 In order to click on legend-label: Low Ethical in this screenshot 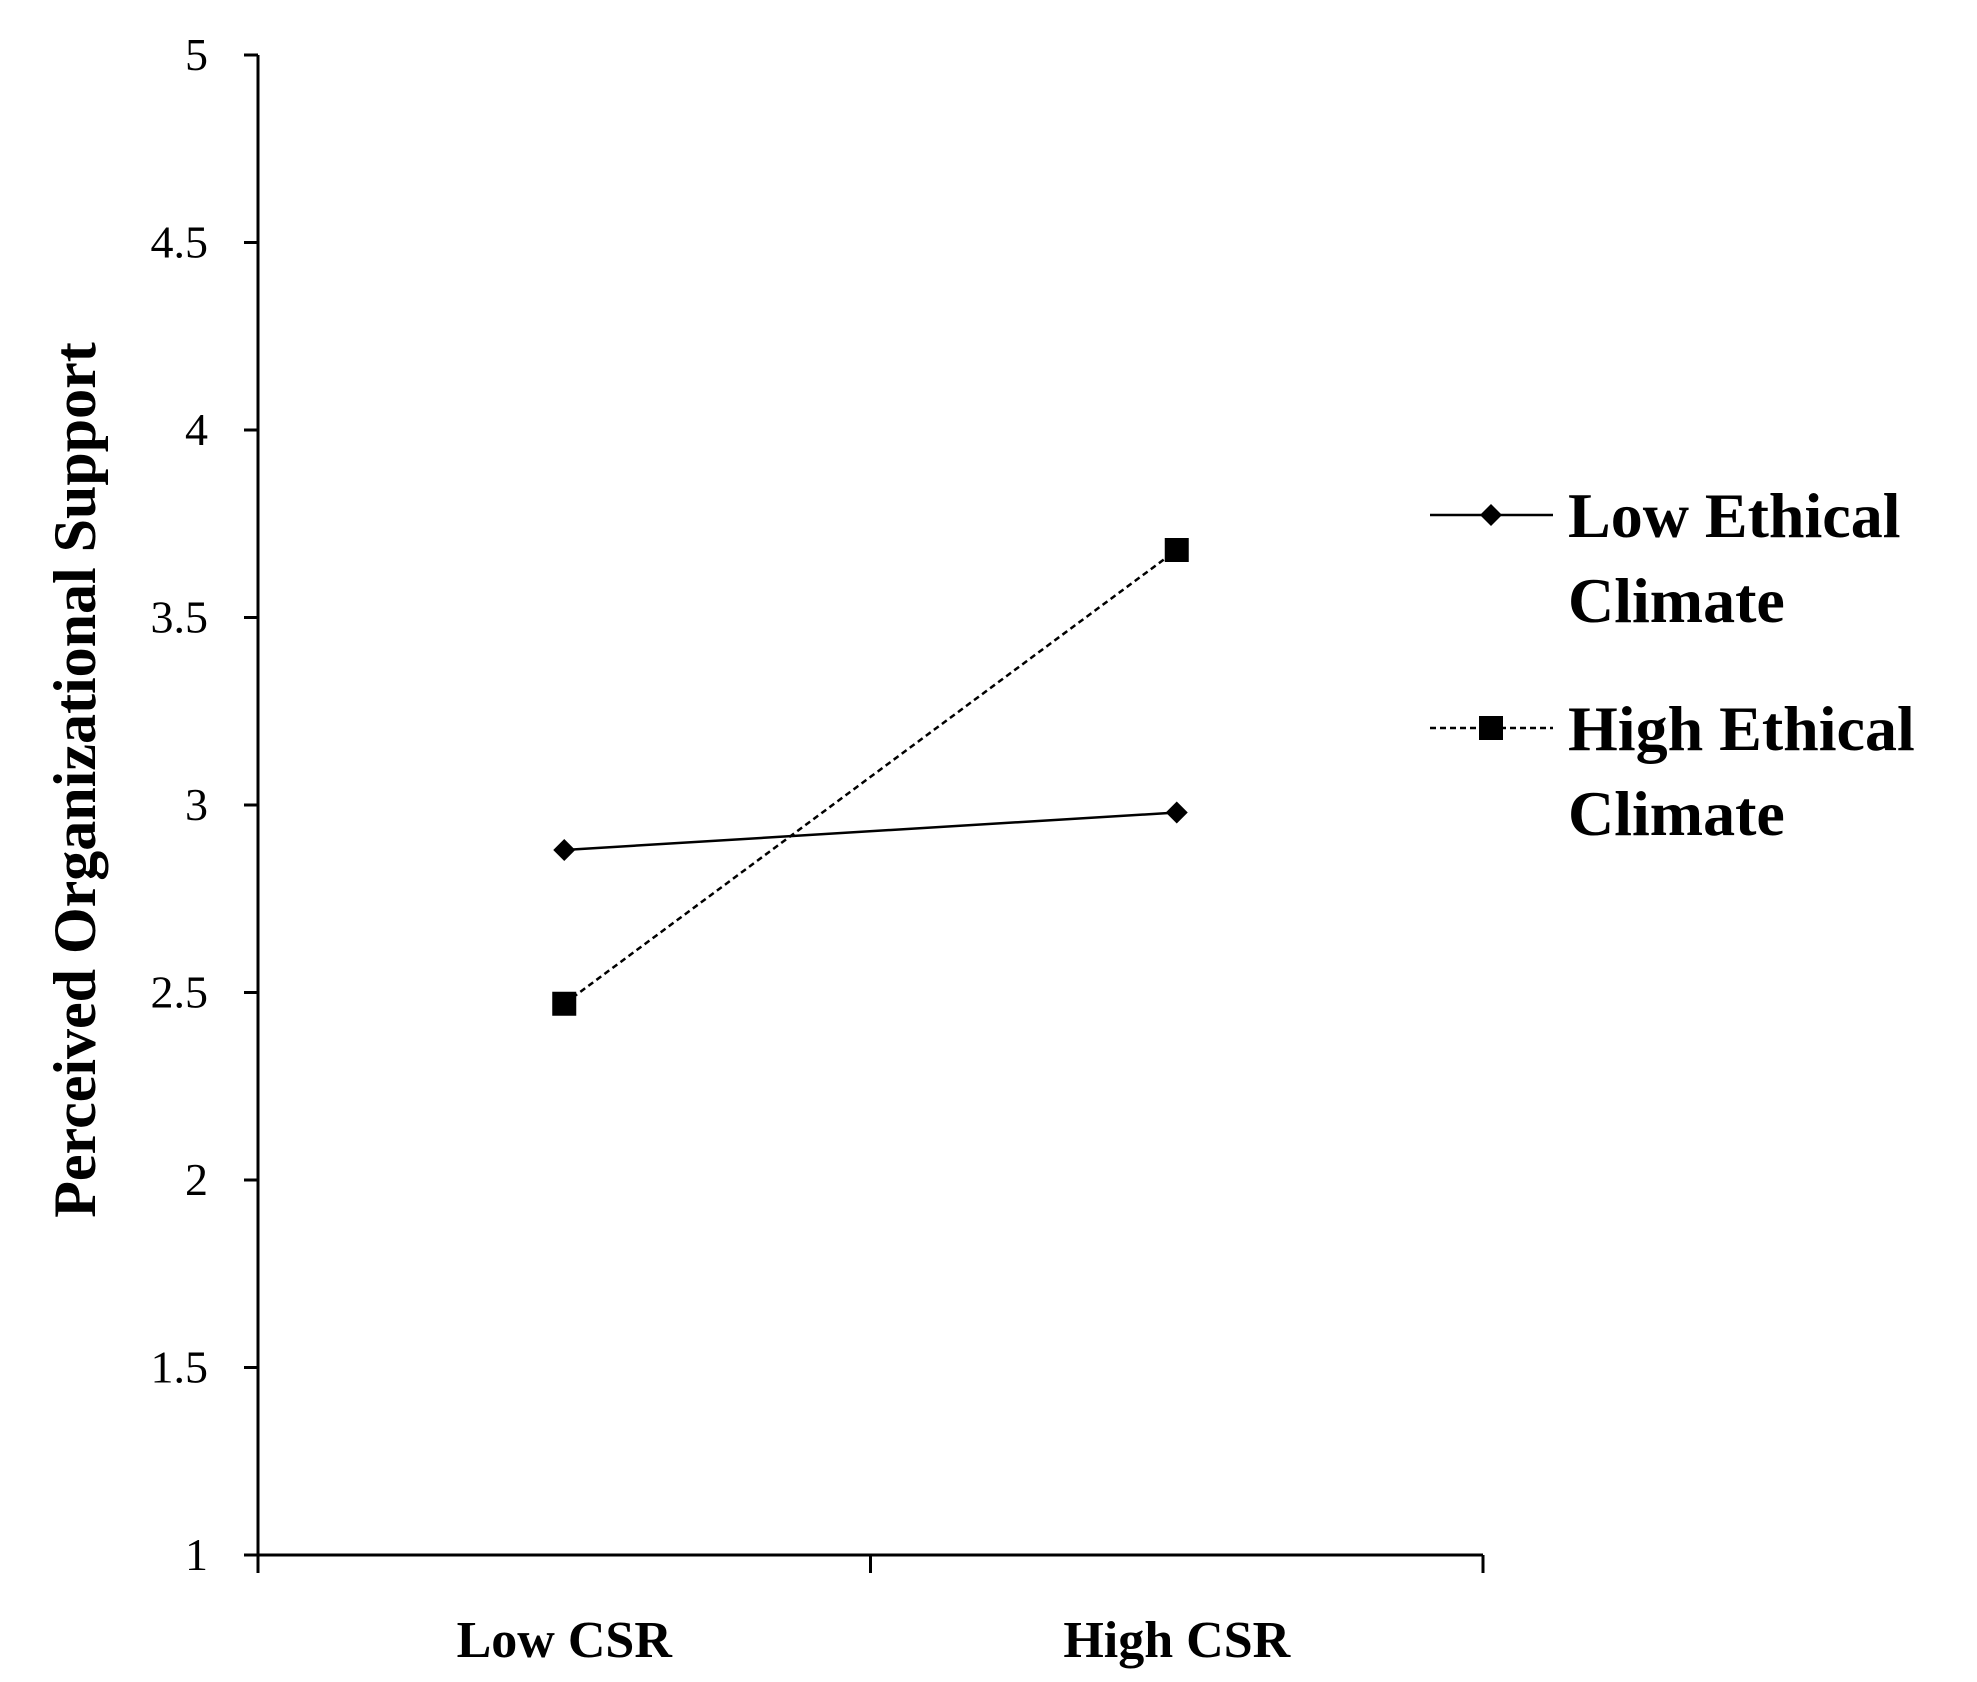, I will do `click(1734, 515)`.